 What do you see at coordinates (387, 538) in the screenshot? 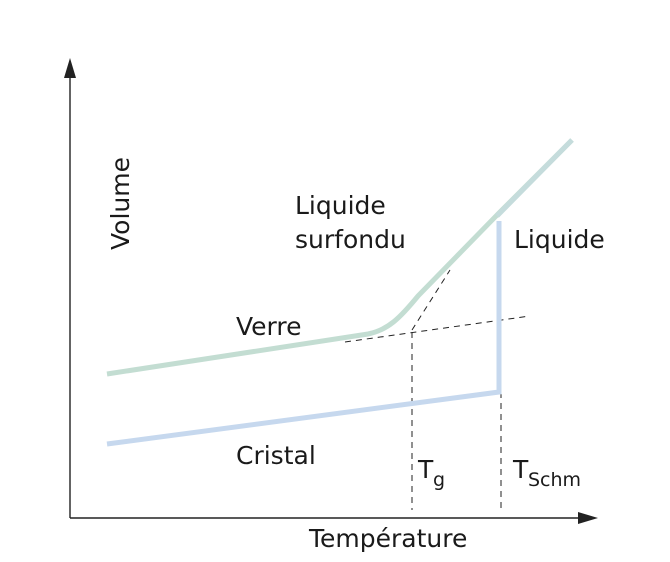
I see `x-axis-label: Température` at bounding box center [387, 538].